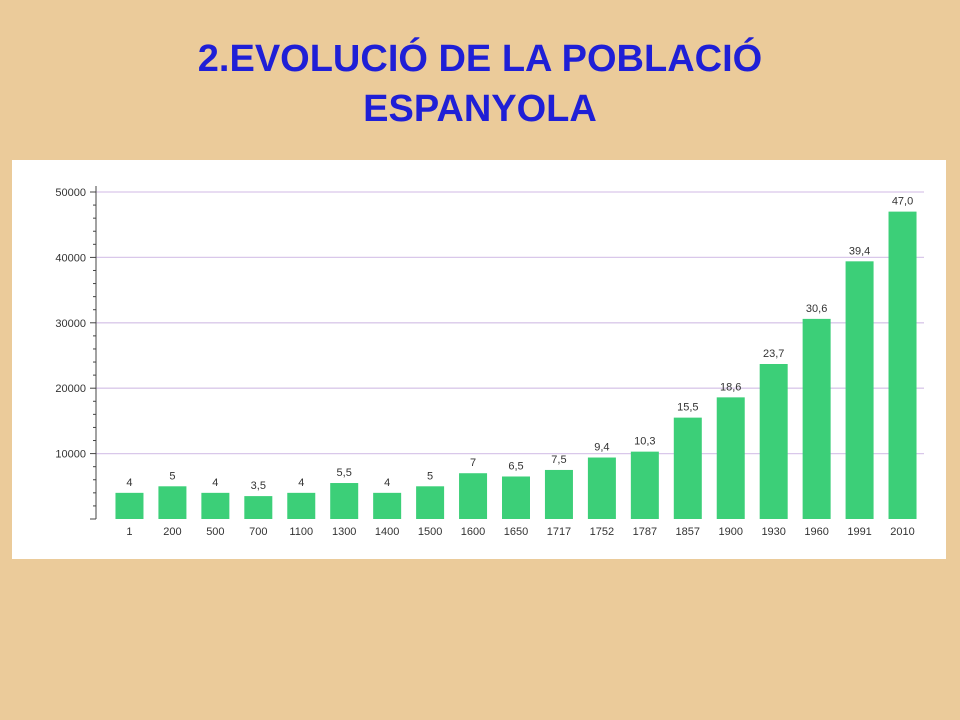  Describe the element at coordinates (730, 532) in the screenshot. I see `x-tick-label-1900: 1900` at that location.